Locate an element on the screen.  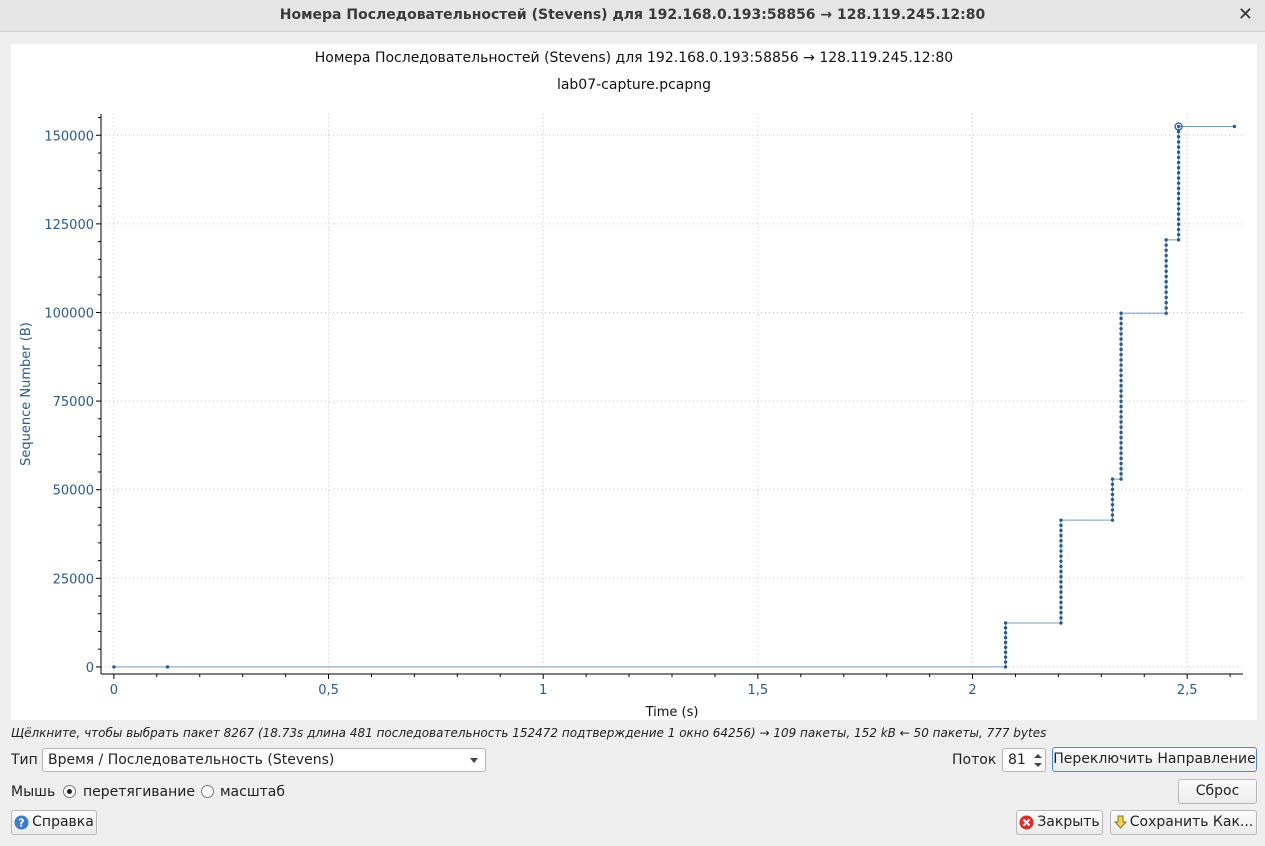
zoom-radio is located at coordinates (207, 791).